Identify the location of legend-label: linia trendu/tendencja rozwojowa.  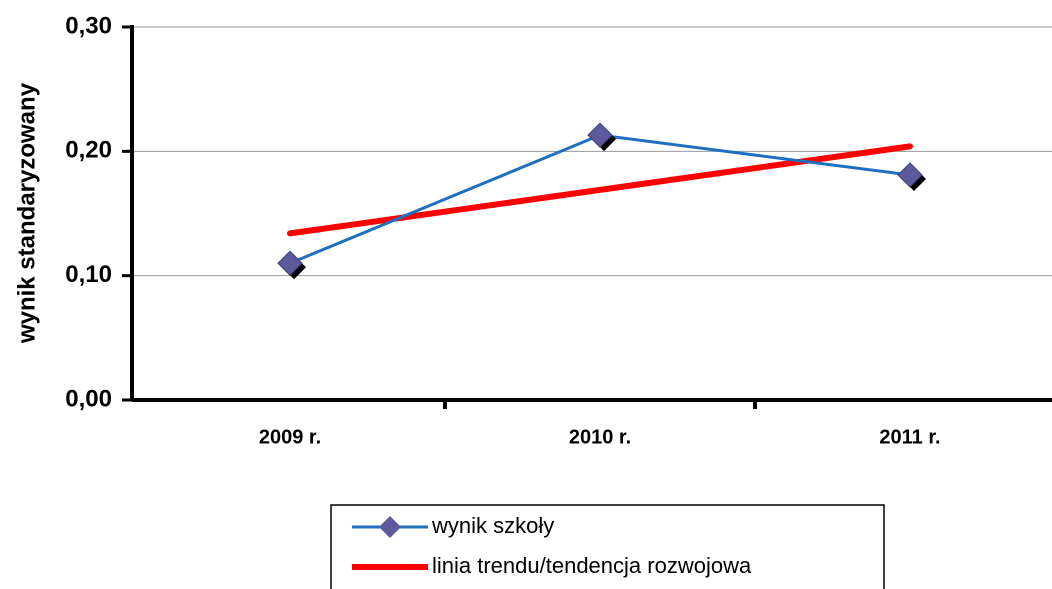
(592, 565).